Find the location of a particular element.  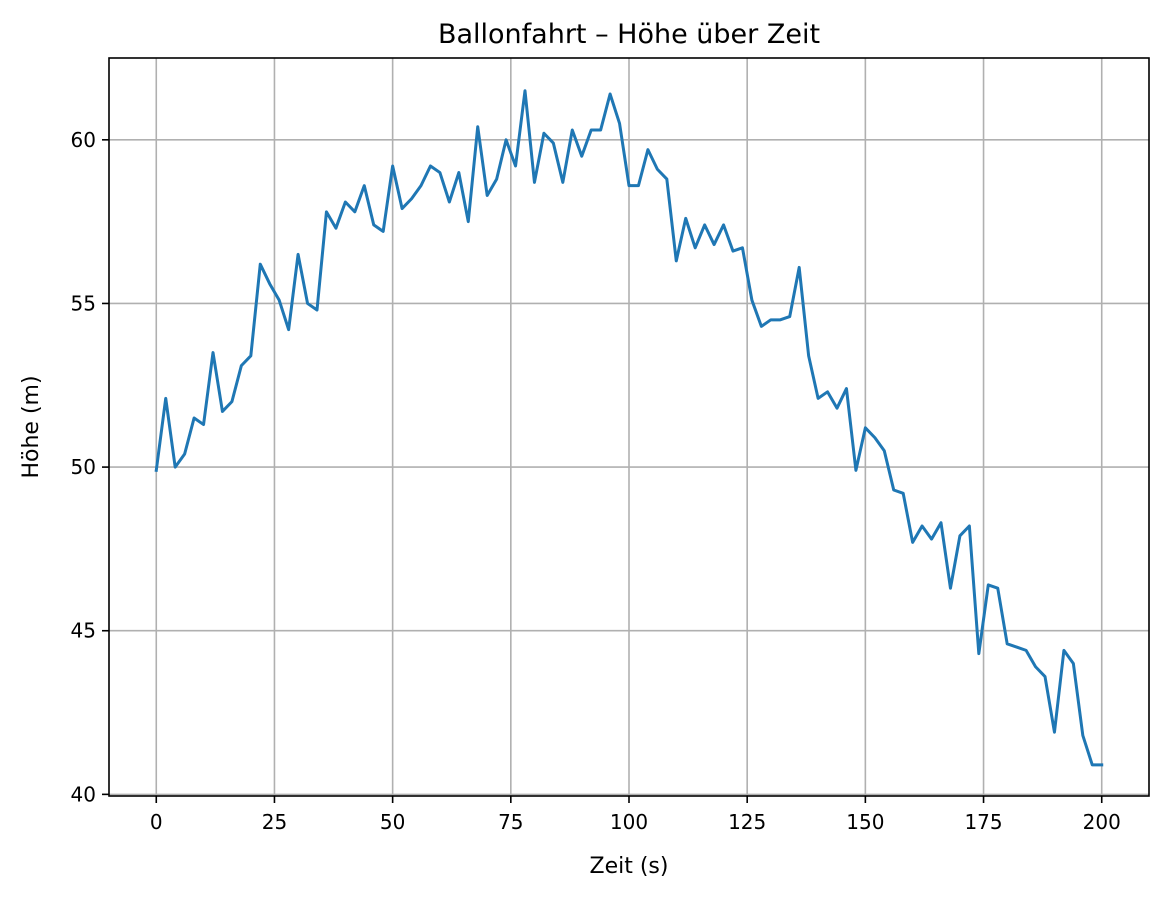

y-tick-label: 40 is located at coordinates (83, 794).